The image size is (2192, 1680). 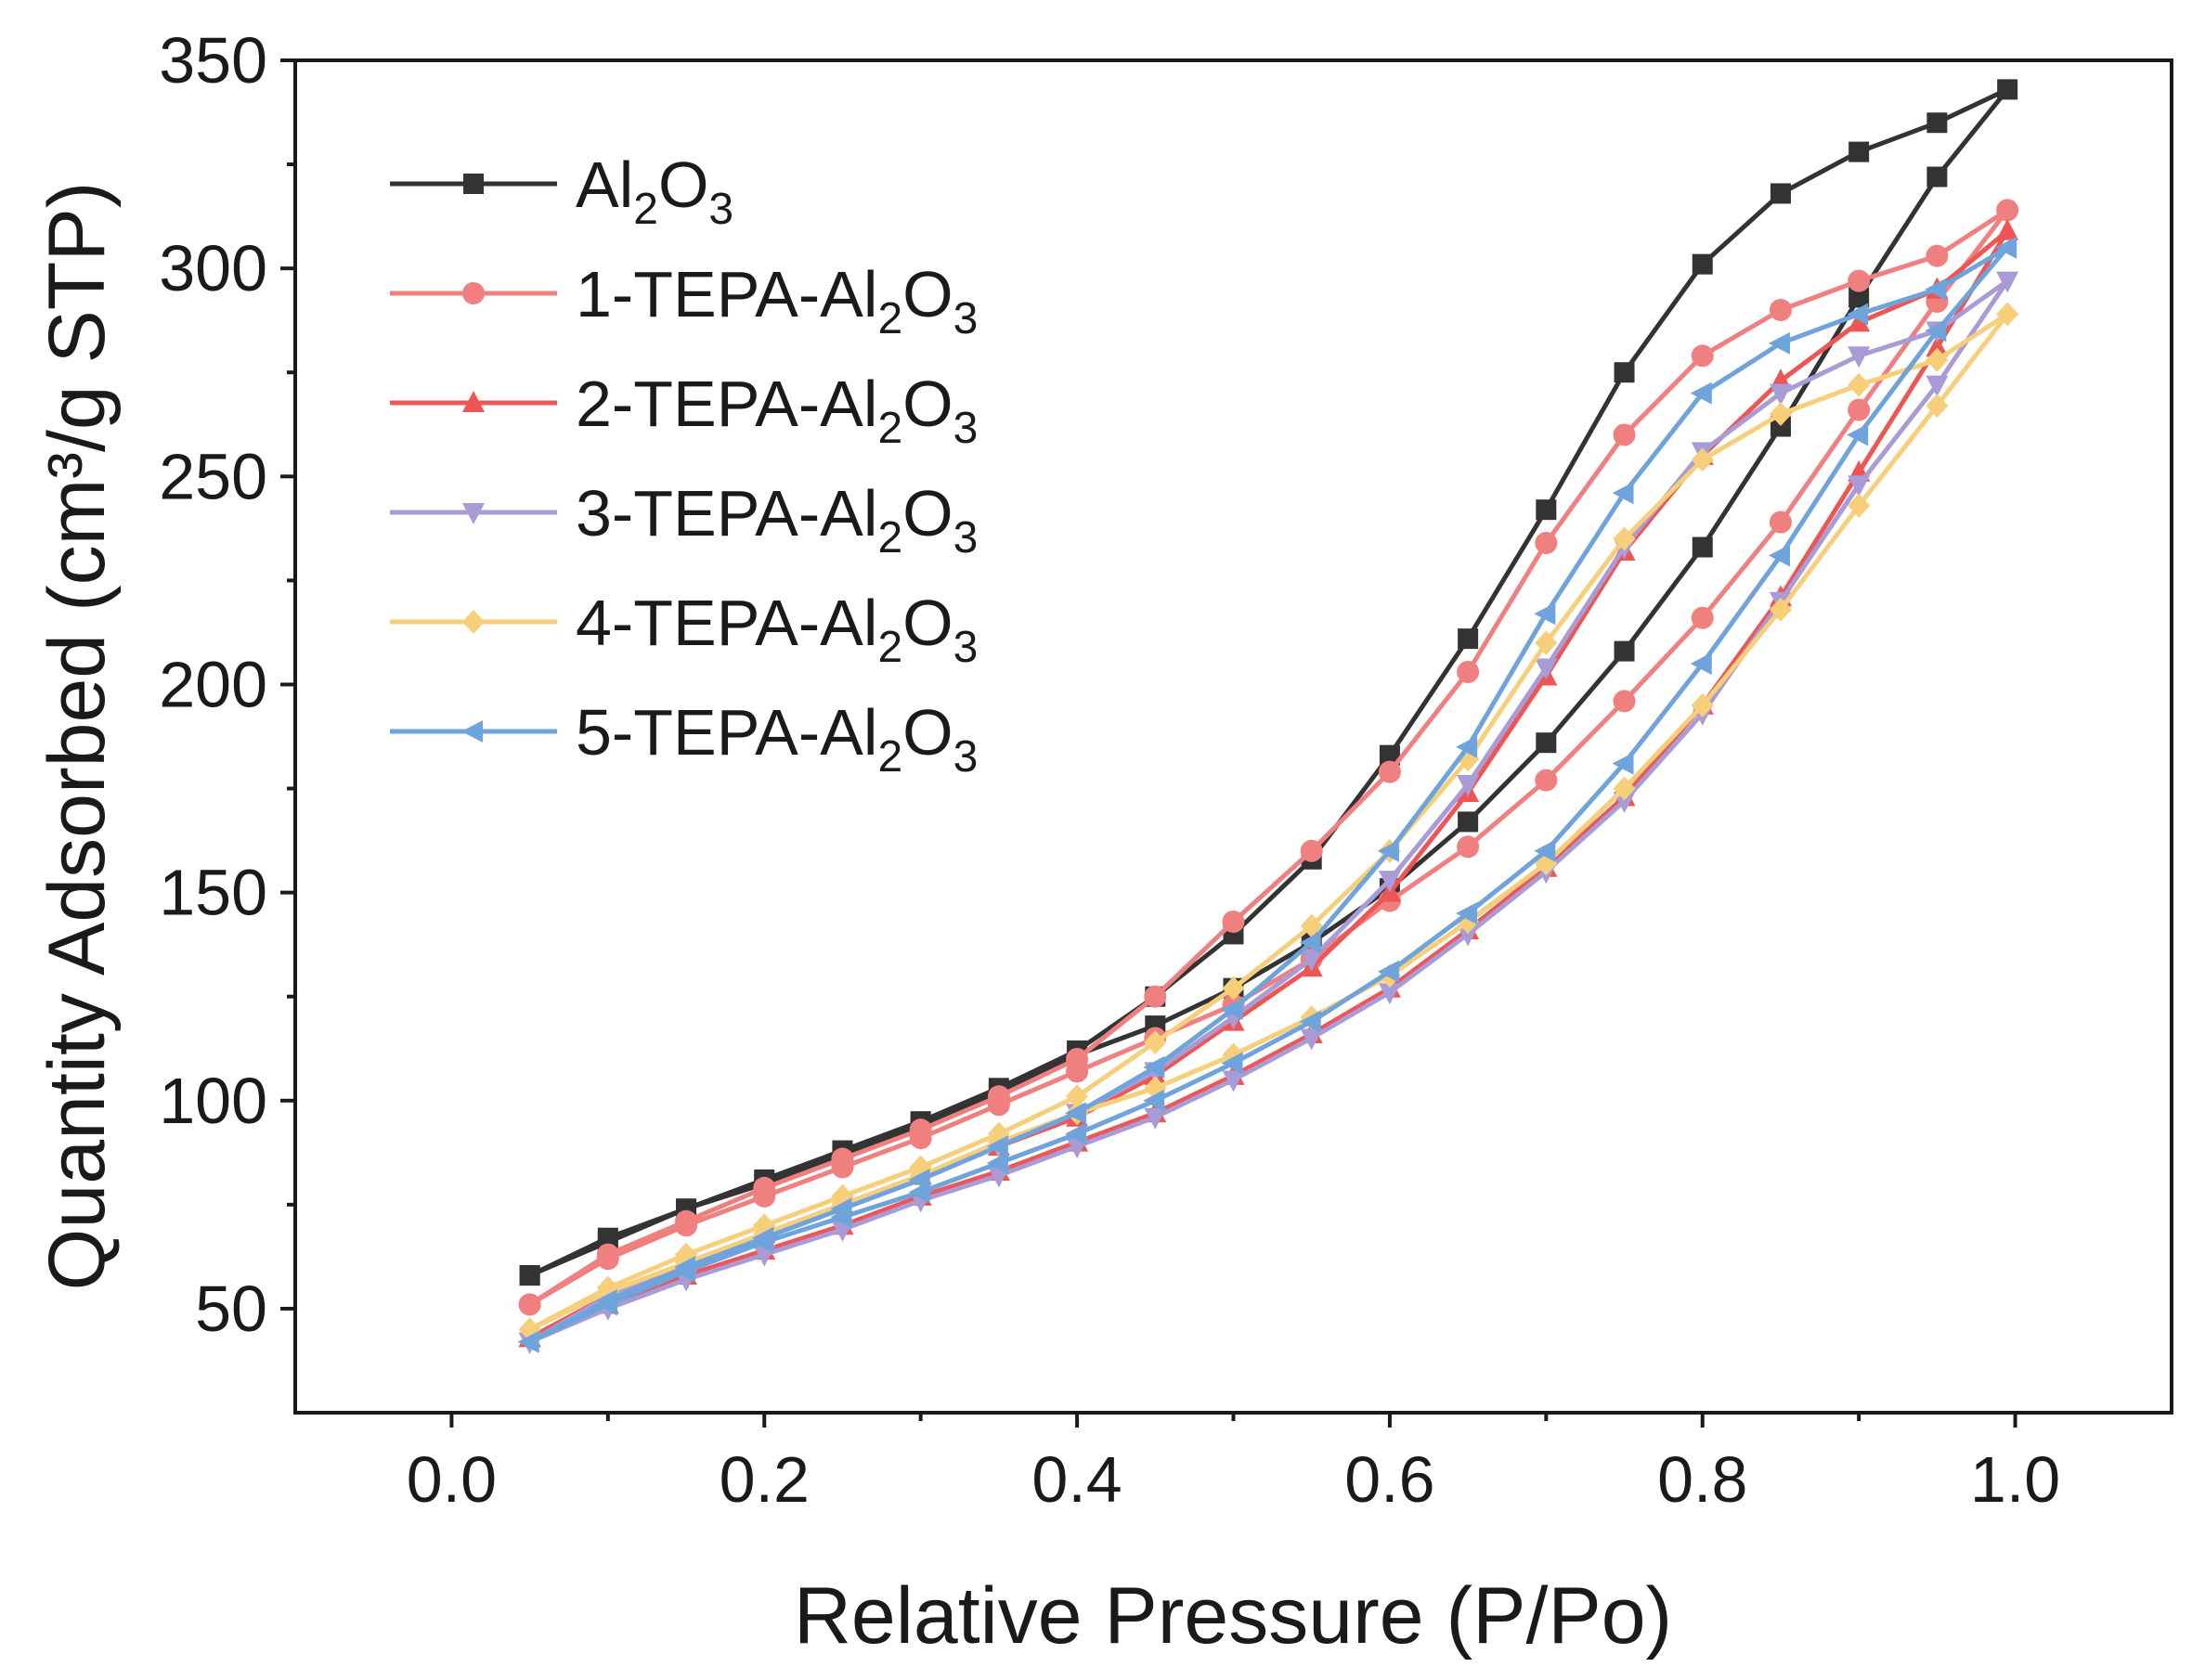 What do you see at coordinates (1076, 1479) in the screenshot?
I see `x-tick-label: 0.4` at bounding box center [1076, 1479].